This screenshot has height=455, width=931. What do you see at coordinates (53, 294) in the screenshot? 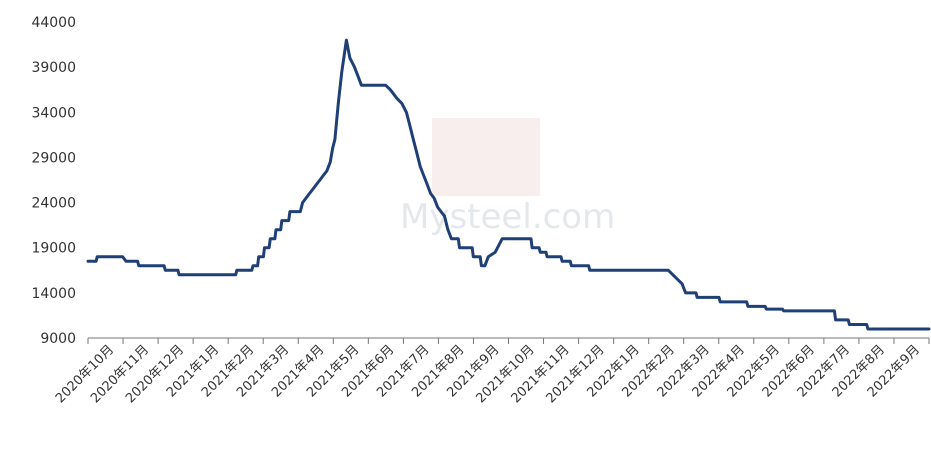
I see `y-tick-label: 14000` at bounding box center [53, 294].